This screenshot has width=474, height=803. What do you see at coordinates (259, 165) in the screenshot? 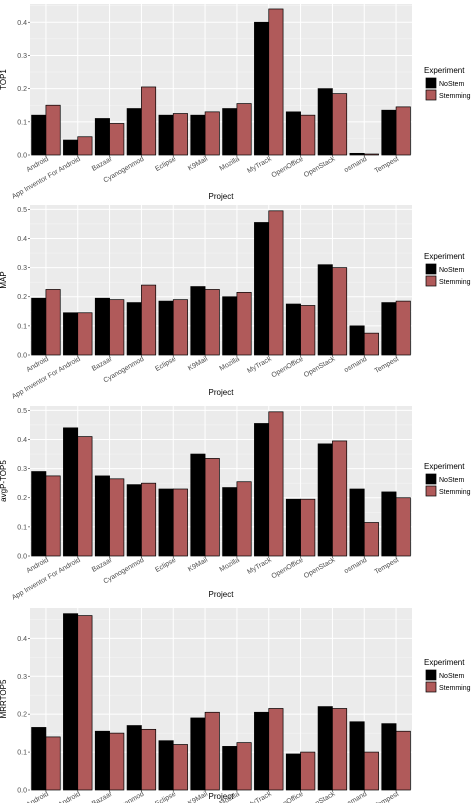
I see `x-tick-label-mytrack: MyTrack` at bounding box center [259, 165].